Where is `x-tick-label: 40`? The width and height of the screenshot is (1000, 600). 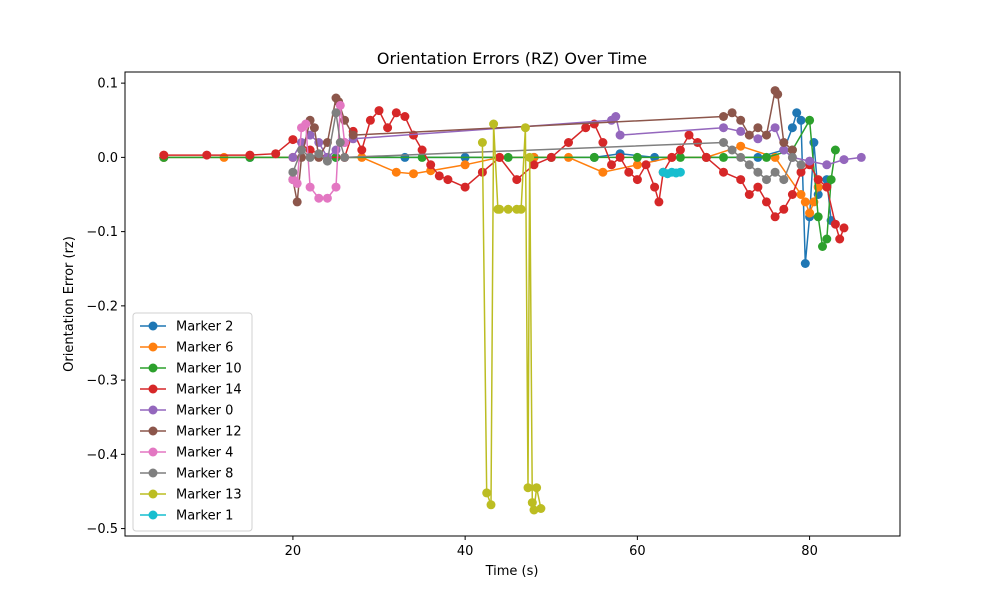 x-tick-label: 40 is located at coordinates (465, 551).